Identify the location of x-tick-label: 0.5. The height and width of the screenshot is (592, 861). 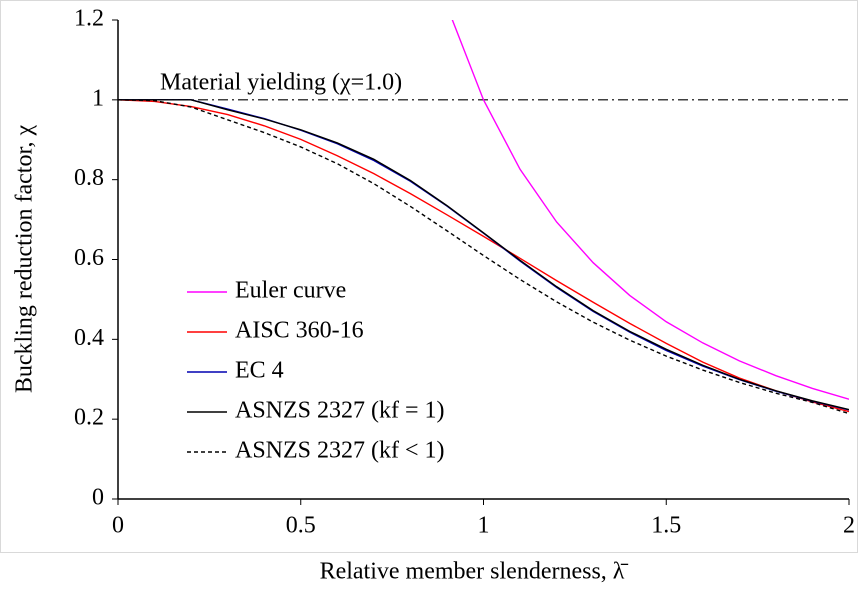
(301, 526).